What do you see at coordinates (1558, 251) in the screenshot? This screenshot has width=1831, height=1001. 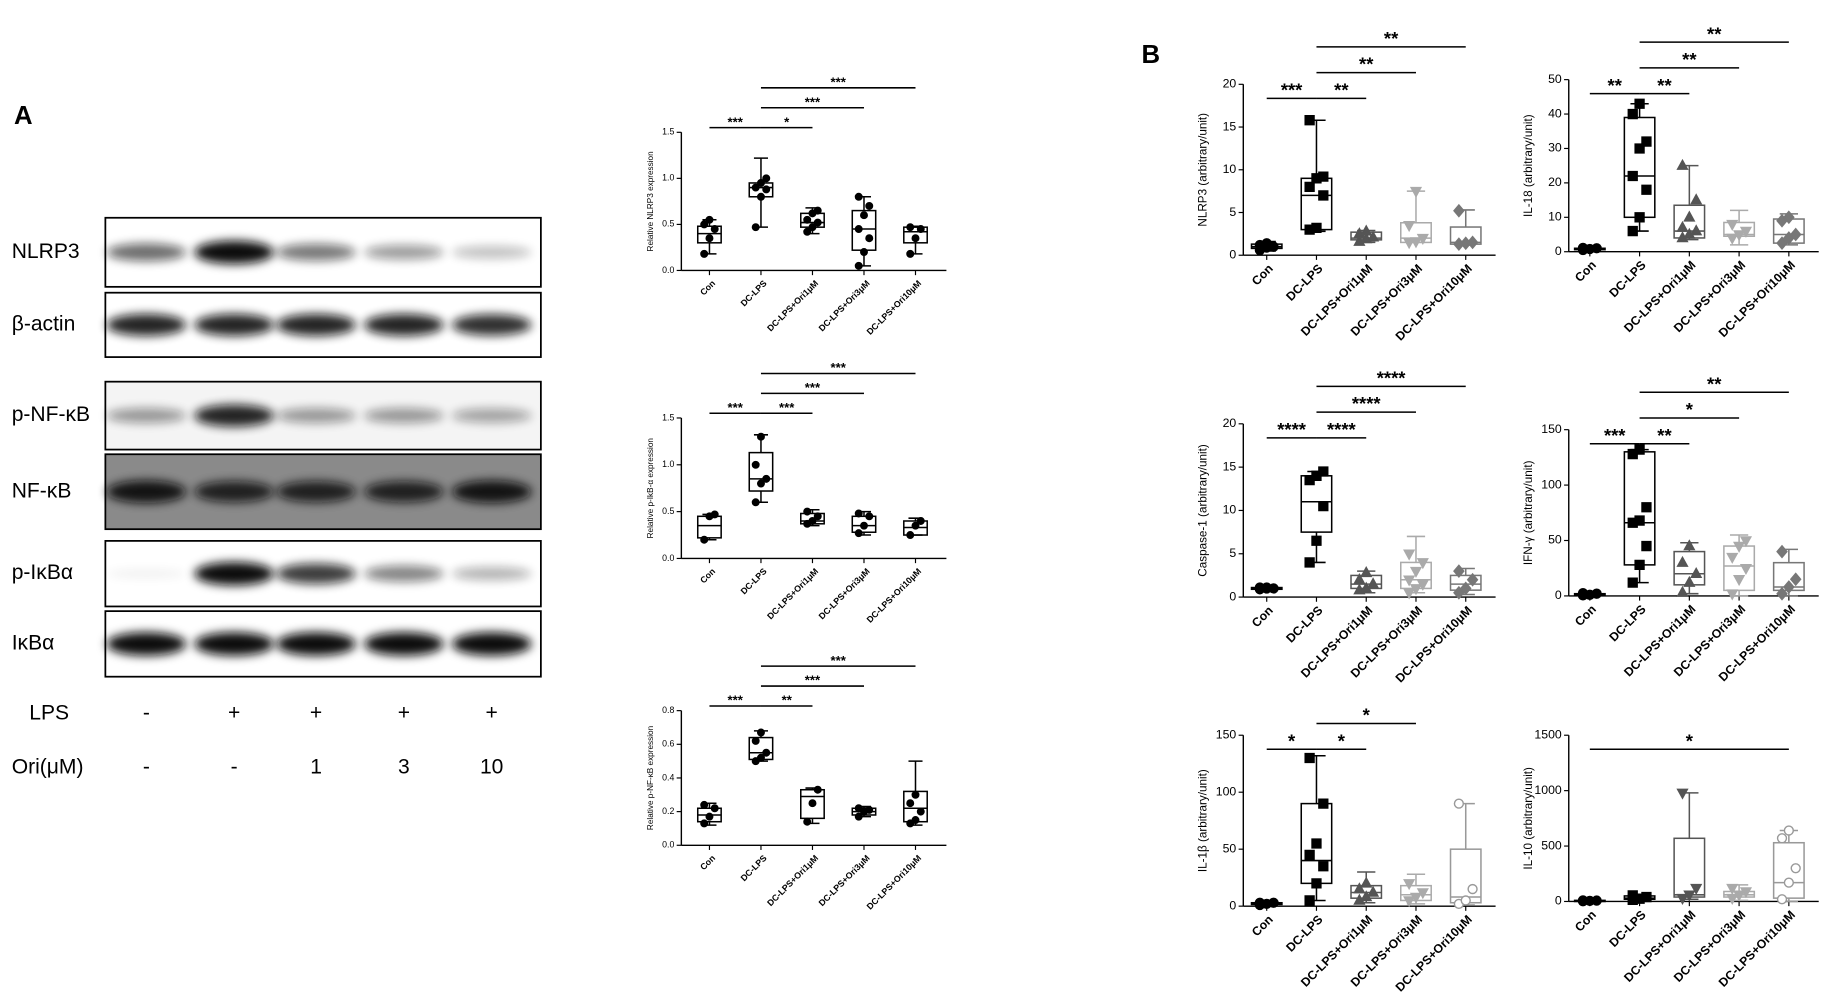 I see `y-tick-label: 0` at bounding box center [1558, 251].